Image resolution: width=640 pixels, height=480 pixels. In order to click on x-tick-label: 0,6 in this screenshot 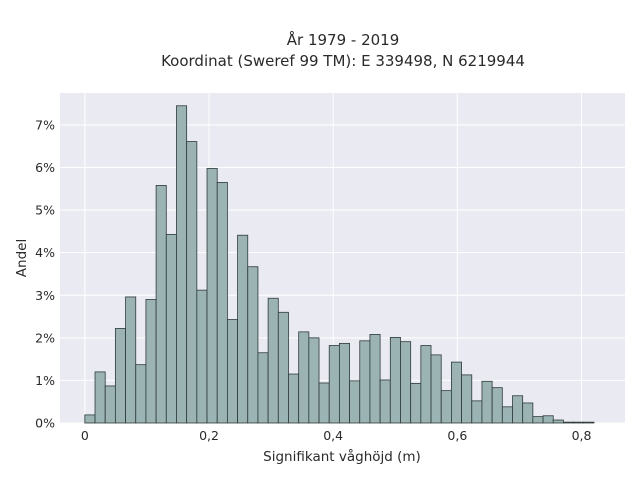, I will do `click(457, 435)`.